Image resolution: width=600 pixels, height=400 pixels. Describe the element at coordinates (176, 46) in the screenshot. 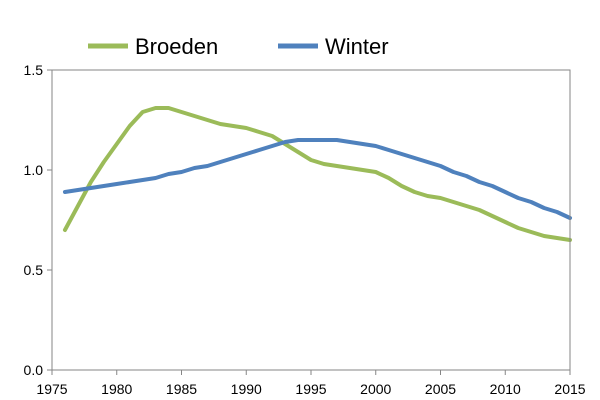

I see `legend-label-broeden: Broeden` at that location.